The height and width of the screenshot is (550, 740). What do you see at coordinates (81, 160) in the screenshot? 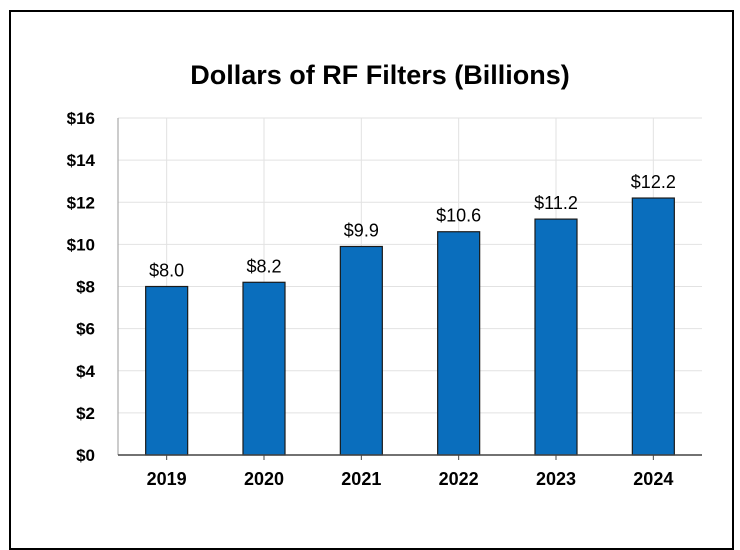
I see `y-tick-label: $14` at bounding box center [81, 160].